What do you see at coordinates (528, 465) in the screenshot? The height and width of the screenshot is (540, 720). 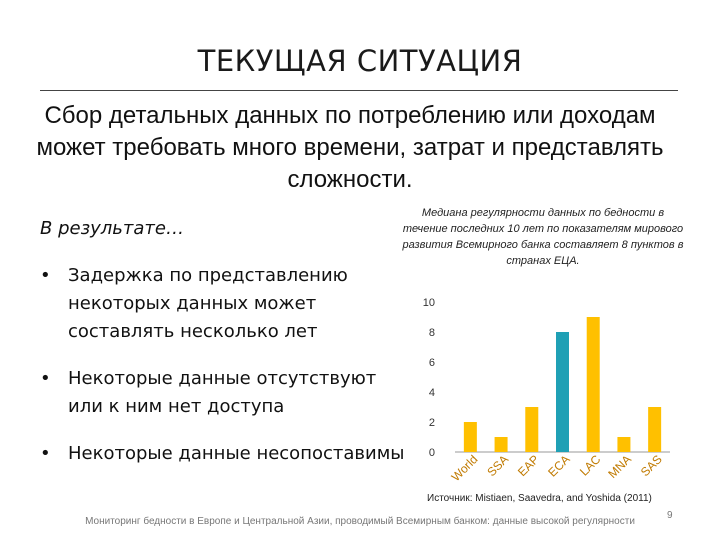 I see `x-tick-label: EAP` at bounding box center [528, 465].